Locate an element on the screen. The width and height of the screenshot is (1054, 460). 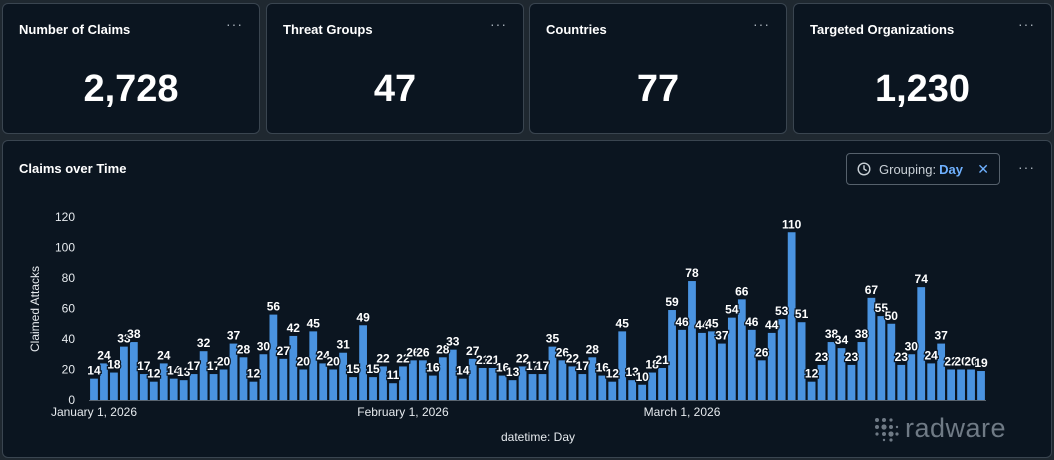
stat-value: 2,728 is located at coordinates (131, 89).